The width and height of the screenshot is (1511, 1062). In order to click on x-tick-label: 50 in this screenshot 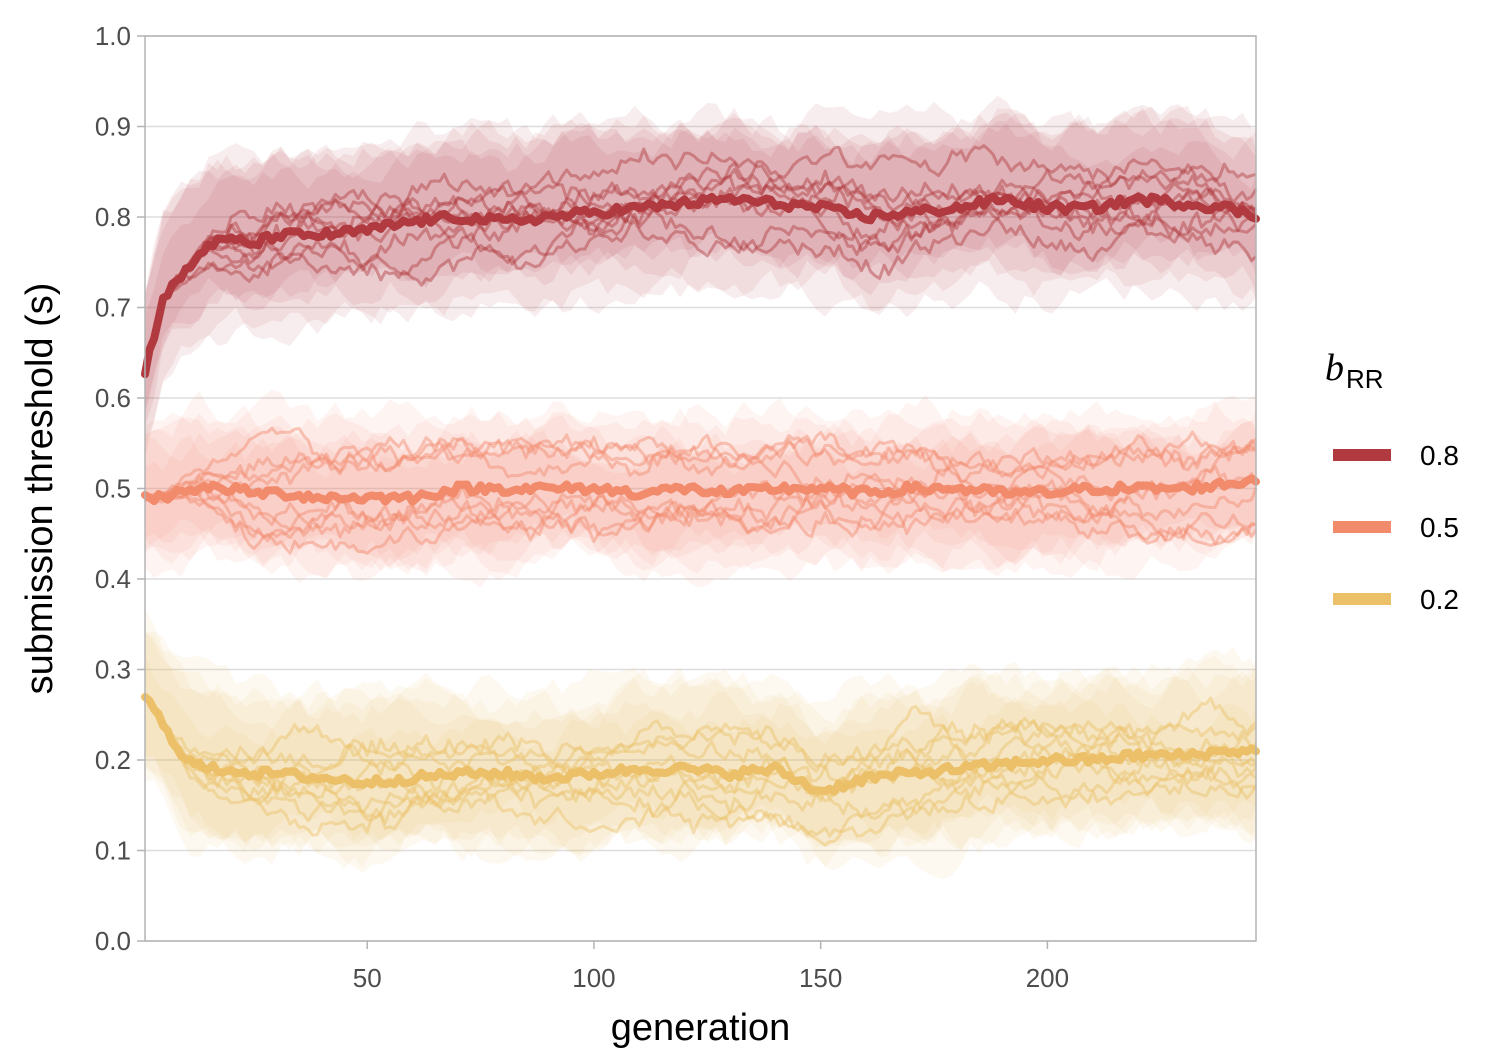, I will do `click(367, 978)`.